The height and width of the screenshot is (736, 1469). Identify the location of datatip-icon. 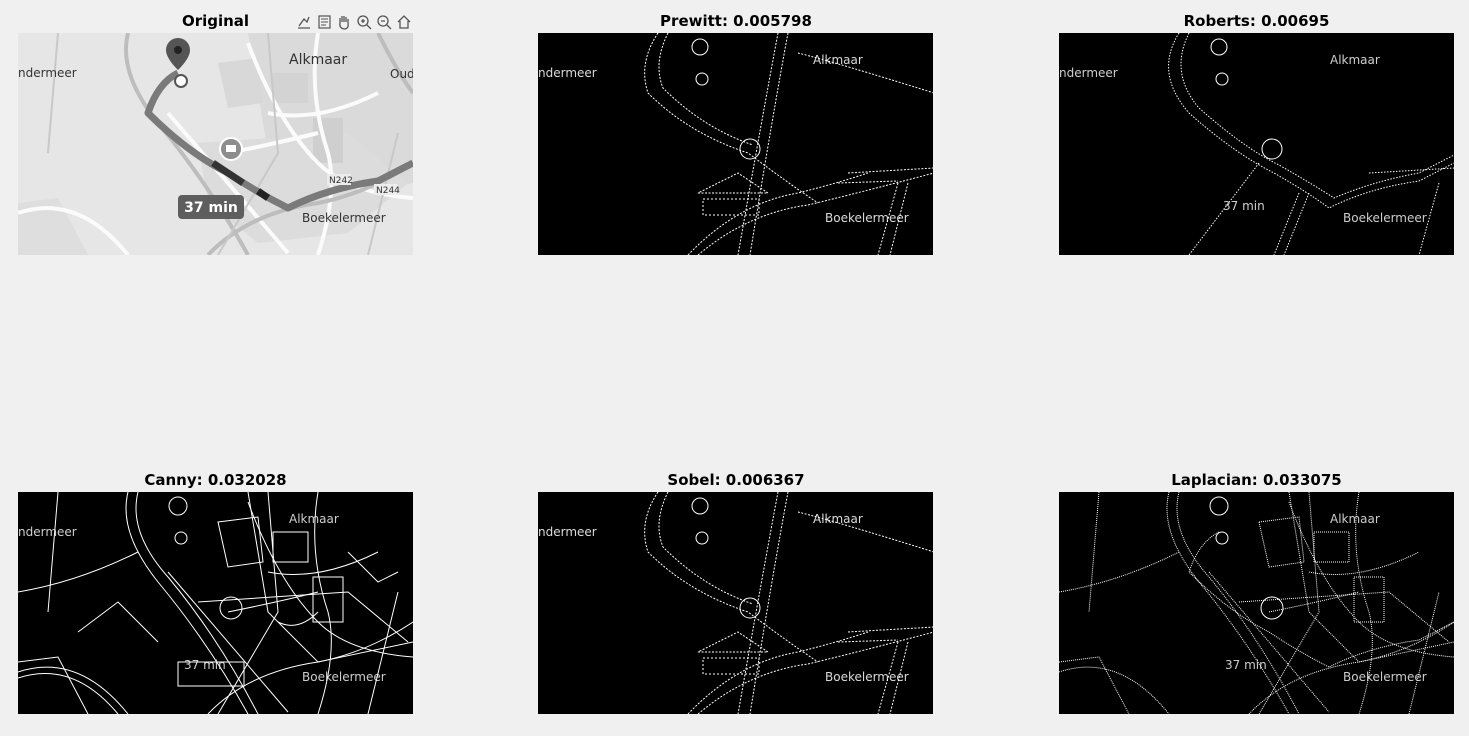
(324, 22).